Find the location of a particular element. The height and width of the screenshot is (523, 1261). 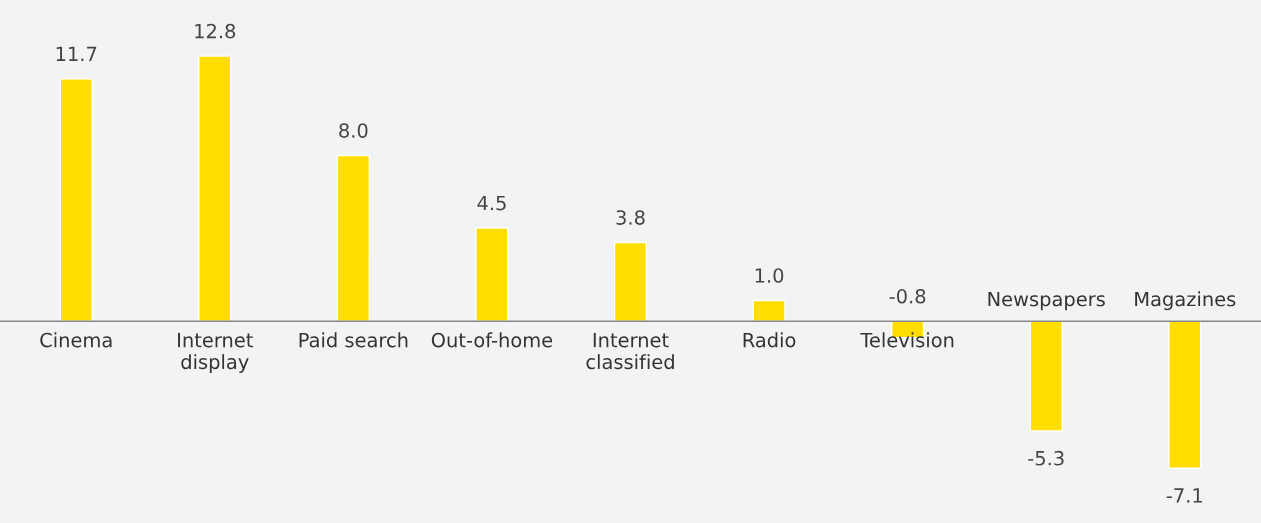

data-label: -0.8 is located at coordinates (907, 296).